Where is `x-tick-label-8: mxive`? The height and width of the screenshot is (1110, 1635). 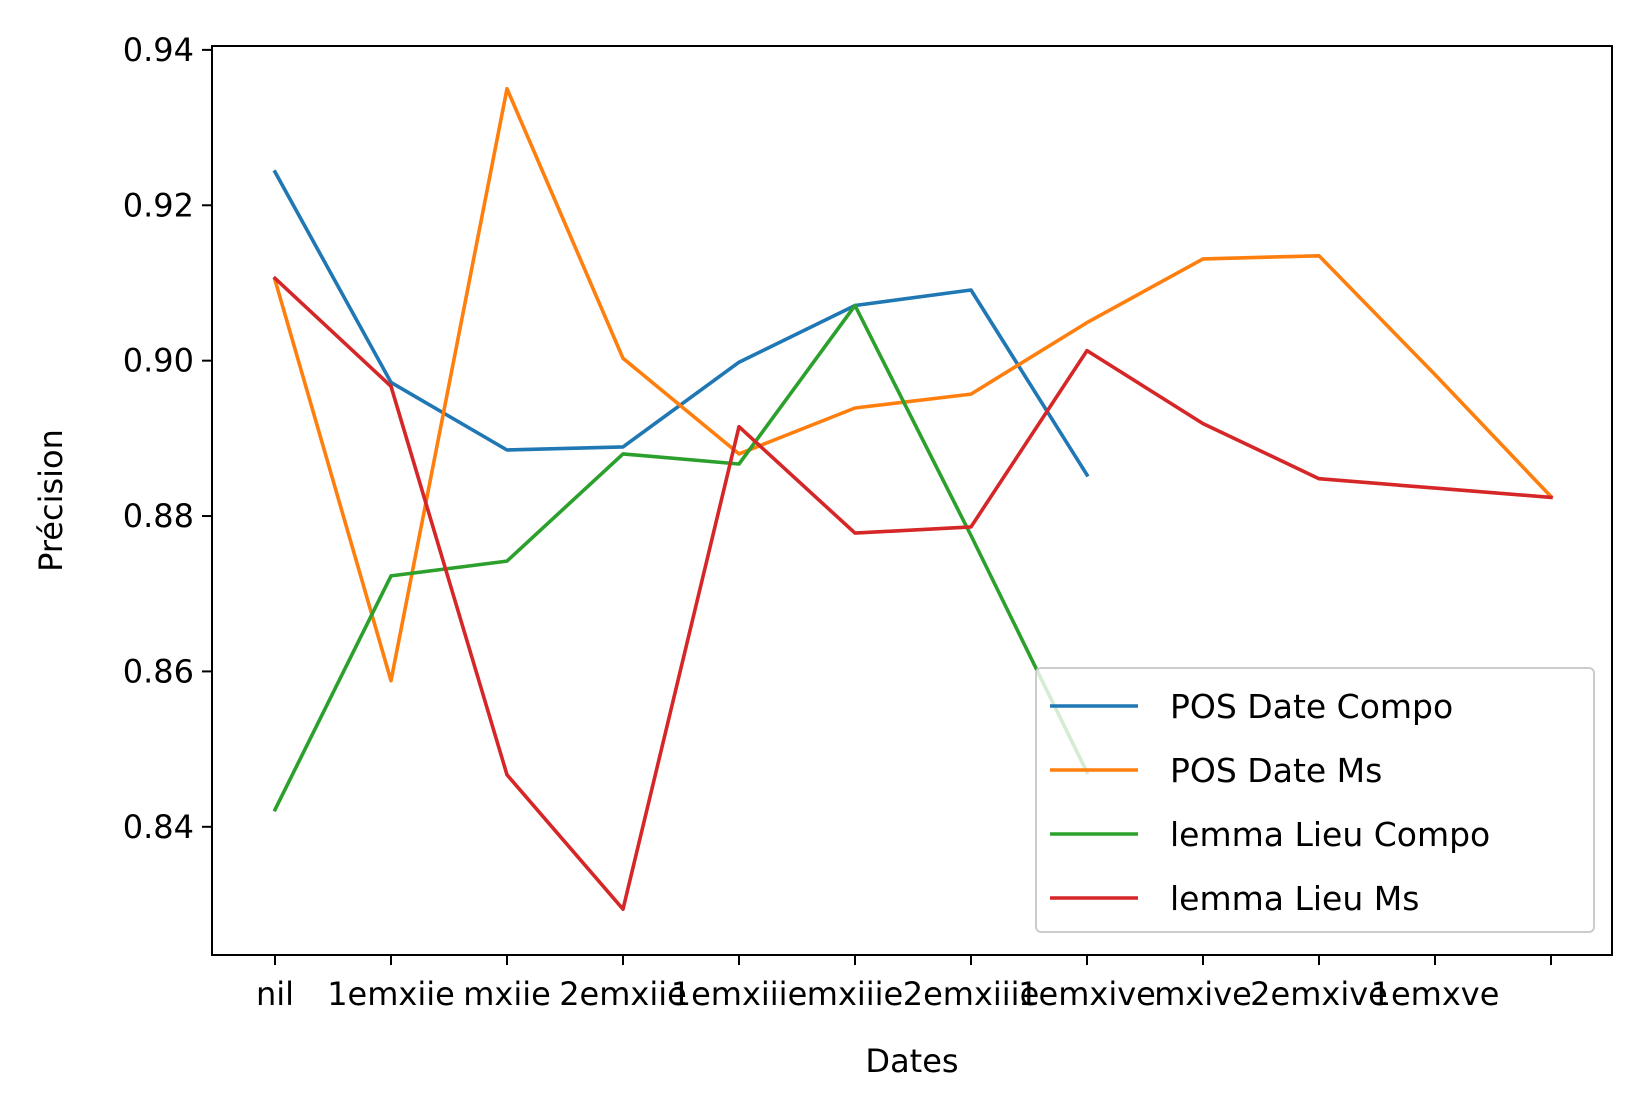
x-tick-label-8: mxive is located at coordinates (1203, 994).